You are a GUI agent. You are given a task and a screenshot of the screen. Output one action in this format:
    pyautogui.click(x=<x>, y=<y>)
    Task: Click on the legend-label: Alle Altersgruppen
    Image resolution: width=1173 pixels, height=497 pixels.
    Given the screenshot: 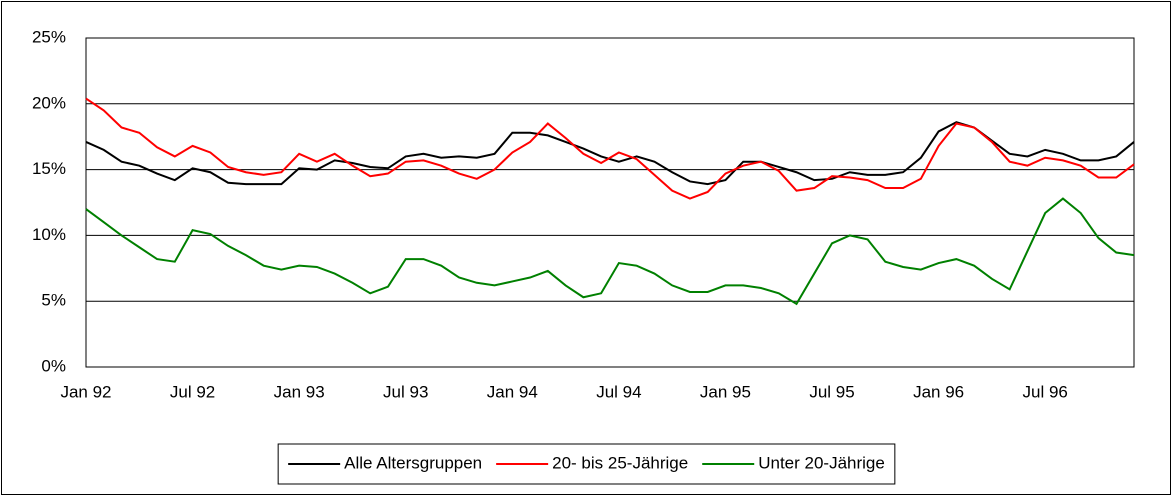 What is the action you would take?
    pyautogui.click(x=413, y=462)
    